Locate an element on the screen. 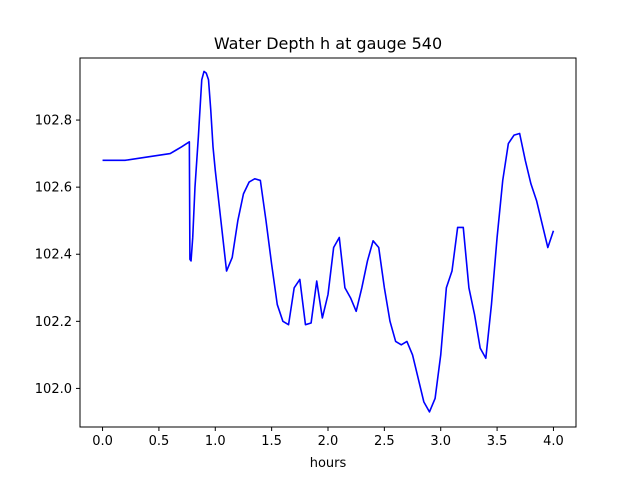 Image resolution: width=640 pixels, height=480 pixels. x-tick-label: 1.0 is located at coordinates (215, 441).